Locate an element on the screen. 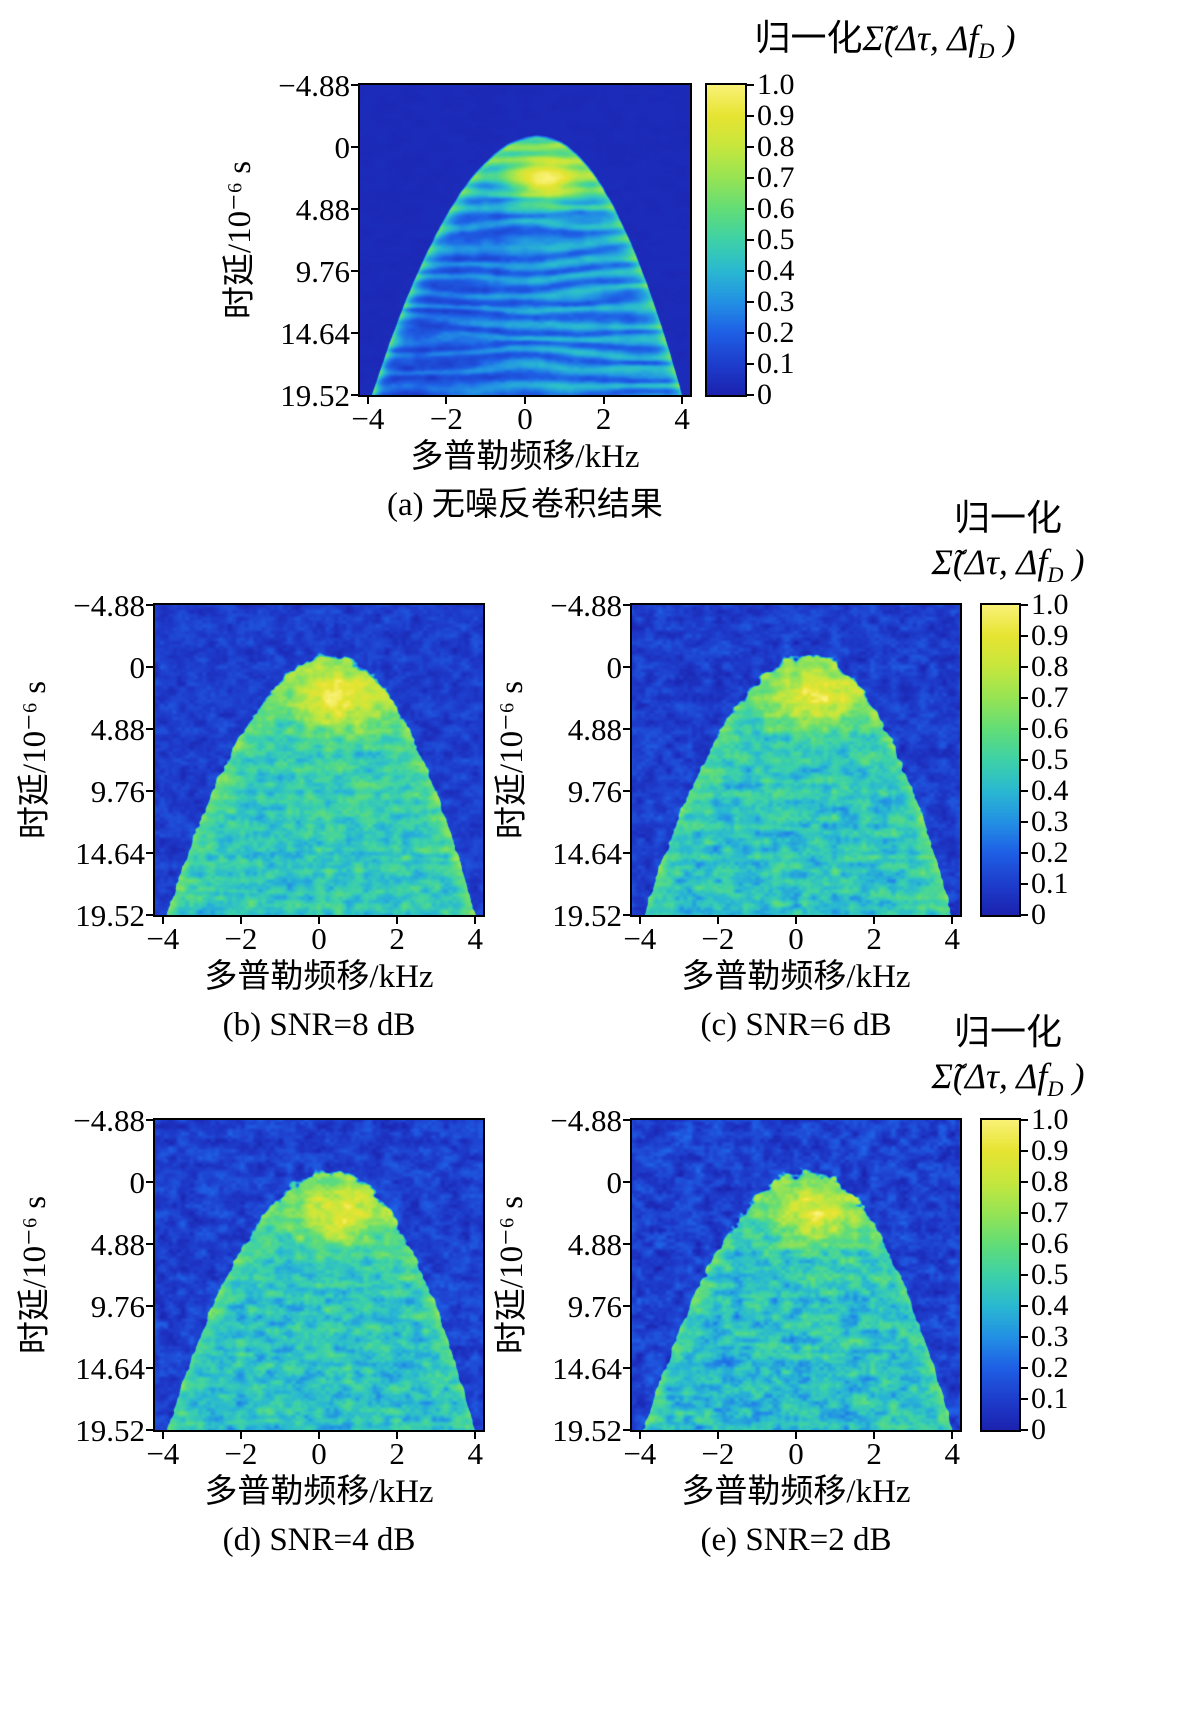  colorbar-0: 1.0 0.9 0.8 0.7 0.6 0.5 0.4 0.3 0.2 0.1 0 is located at coordinates (750, 240).